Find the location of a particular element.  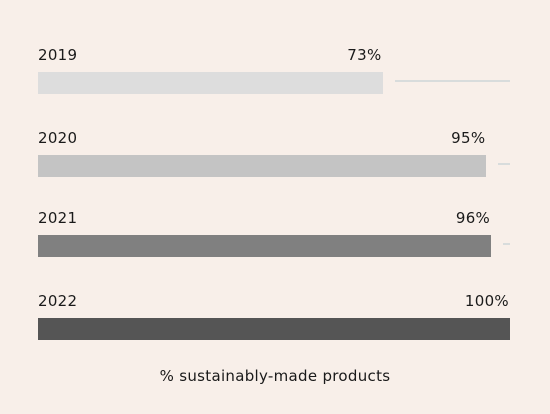

remaining-track-2021 is located at coordinates (506, 244).